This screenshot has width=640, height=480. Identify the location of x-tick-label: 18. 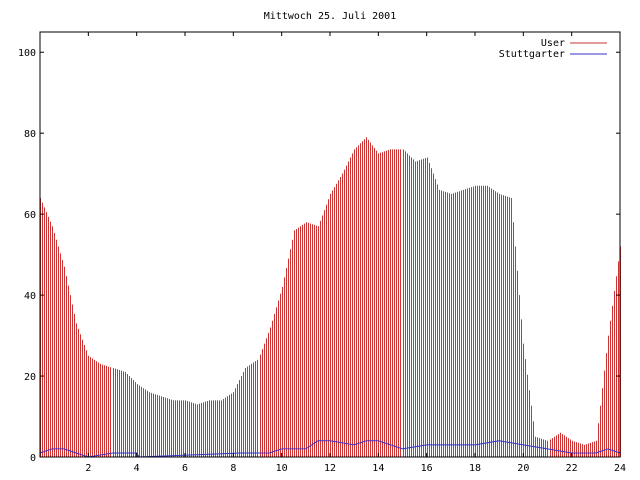
(475, 468).